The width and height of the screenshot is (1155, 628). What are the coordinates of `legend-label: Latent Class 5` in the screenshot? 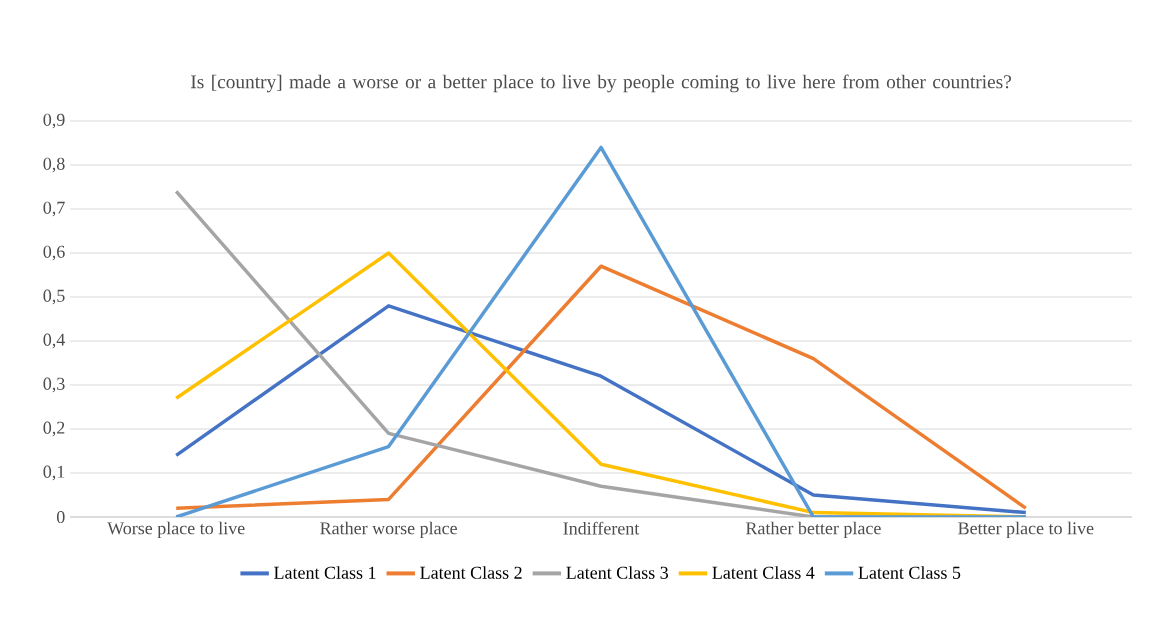 It's located at (909, 572).